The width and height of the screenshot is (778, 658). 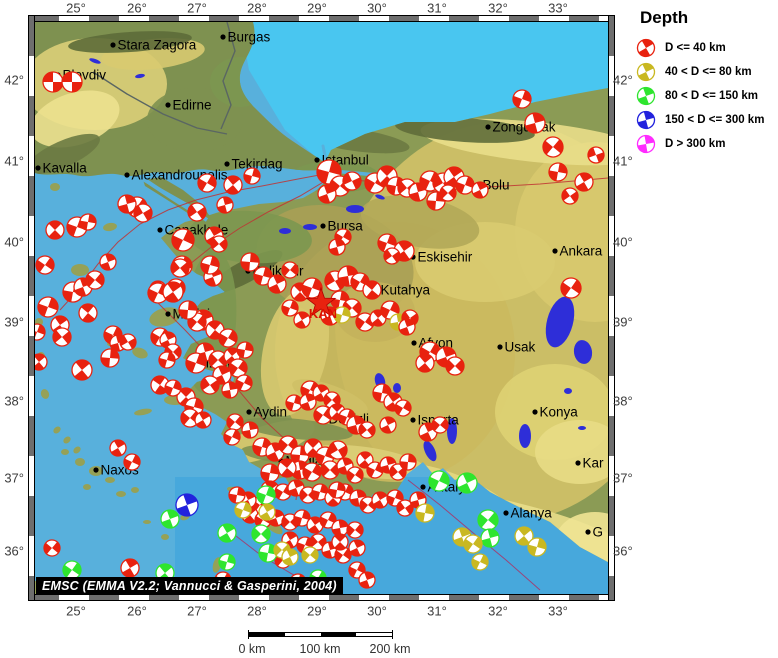 What do you see at coordinates (192, 105) in the screenshot?
I see `svg-text: Edirne` at bounding box center [192, 105].